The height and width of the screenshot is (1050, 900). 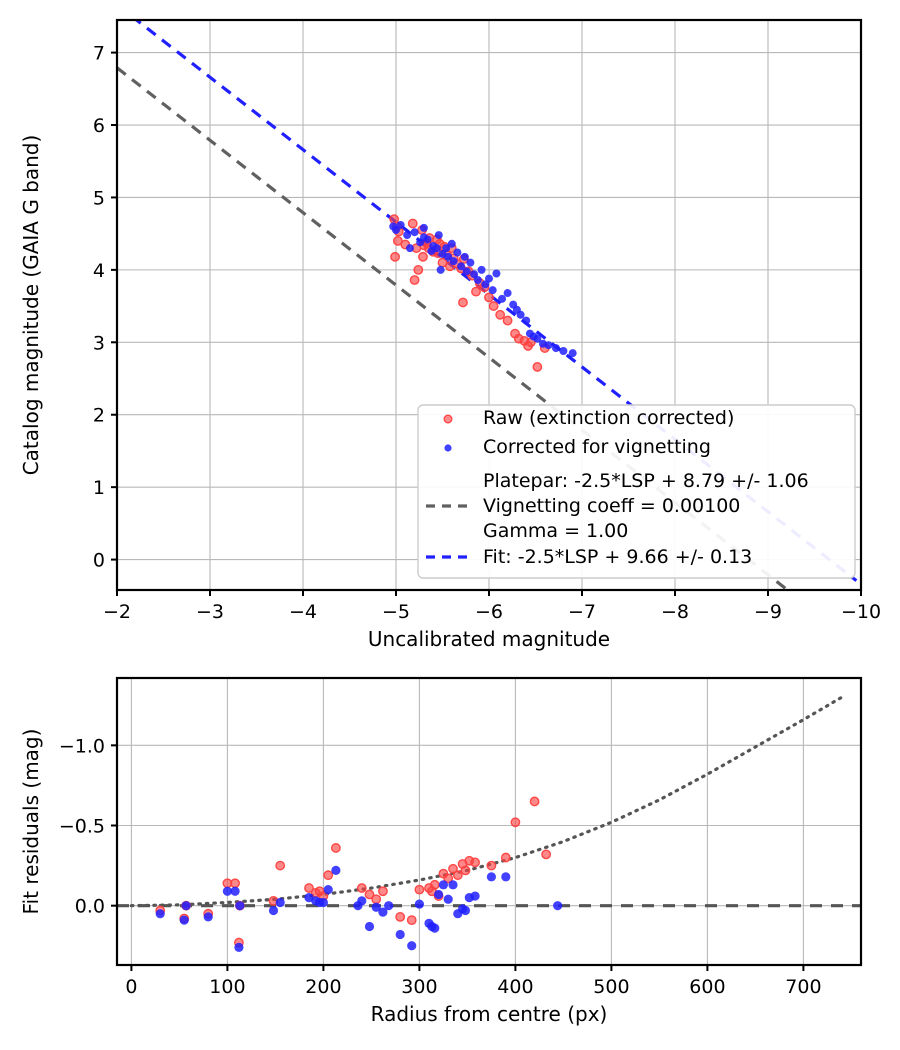 I want to click on series-corrected-top, so click(x=483, y=289).